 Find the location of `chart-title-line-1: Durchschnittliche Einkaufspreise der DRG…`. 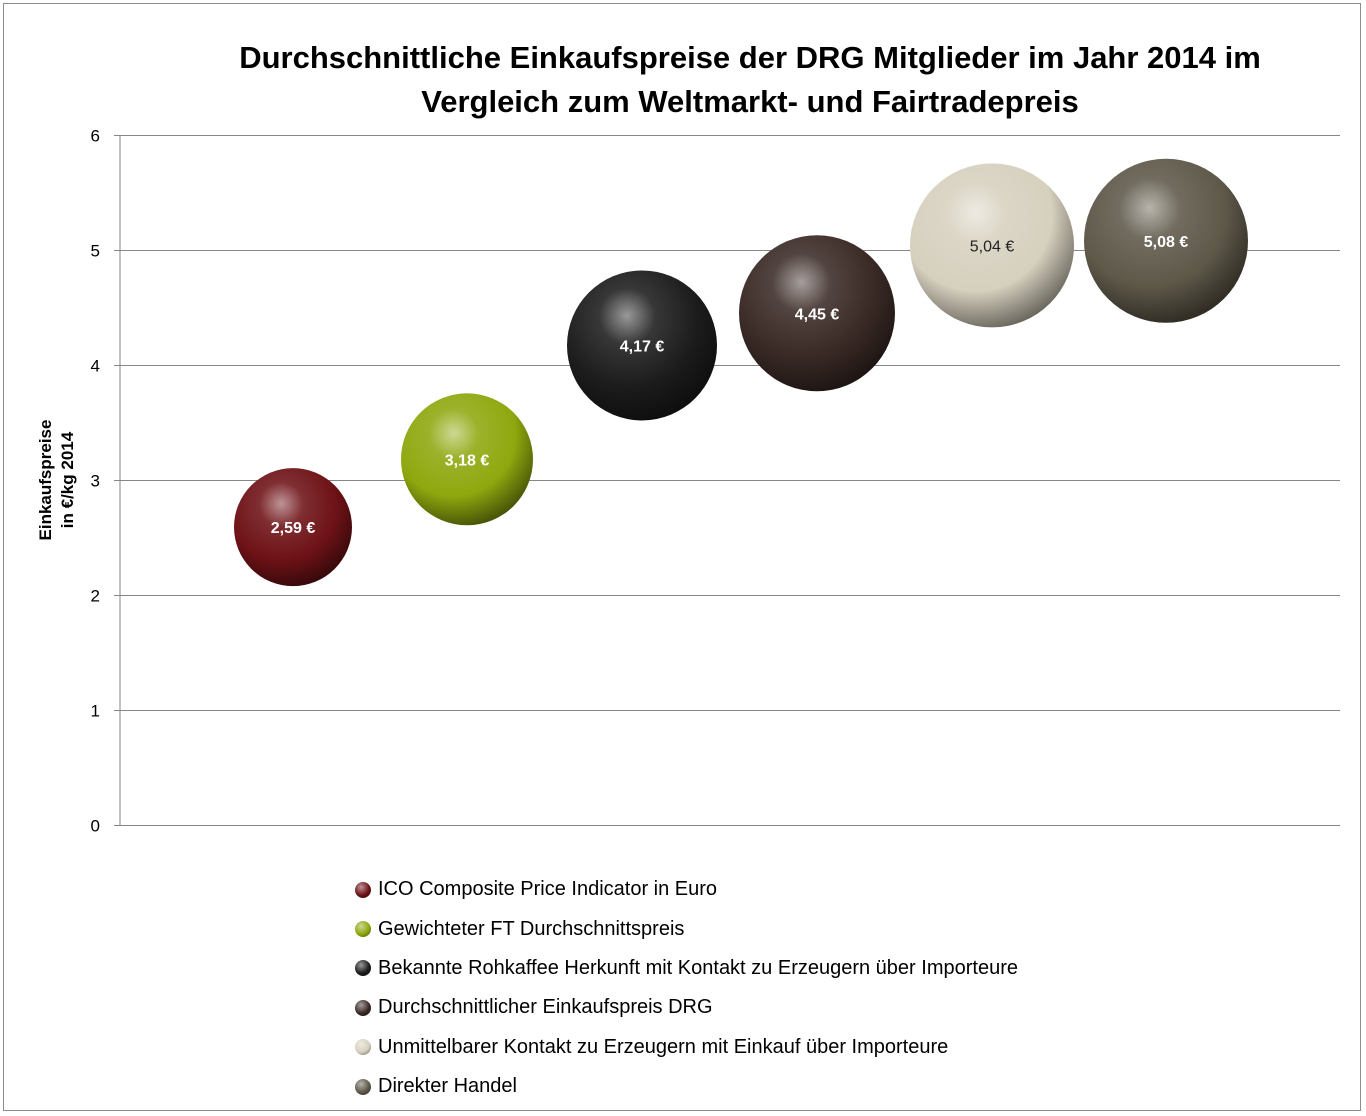

chart-title-line-1: Durchschnittliche Einkaufspreise der DRG… is located at coordinates (750, 57).